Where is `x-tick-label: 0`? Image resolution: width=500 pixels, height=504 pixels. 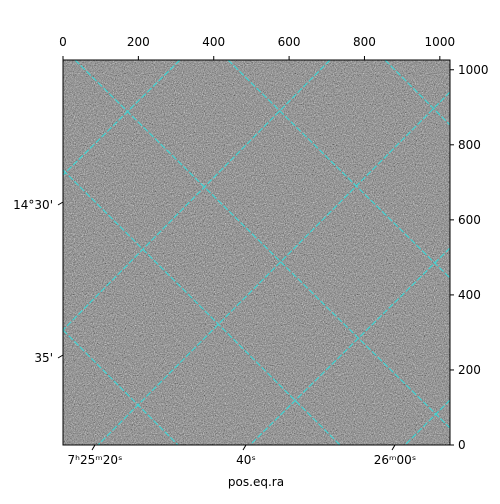 x-tick-label: 0 is located at coordinates (63, 42).